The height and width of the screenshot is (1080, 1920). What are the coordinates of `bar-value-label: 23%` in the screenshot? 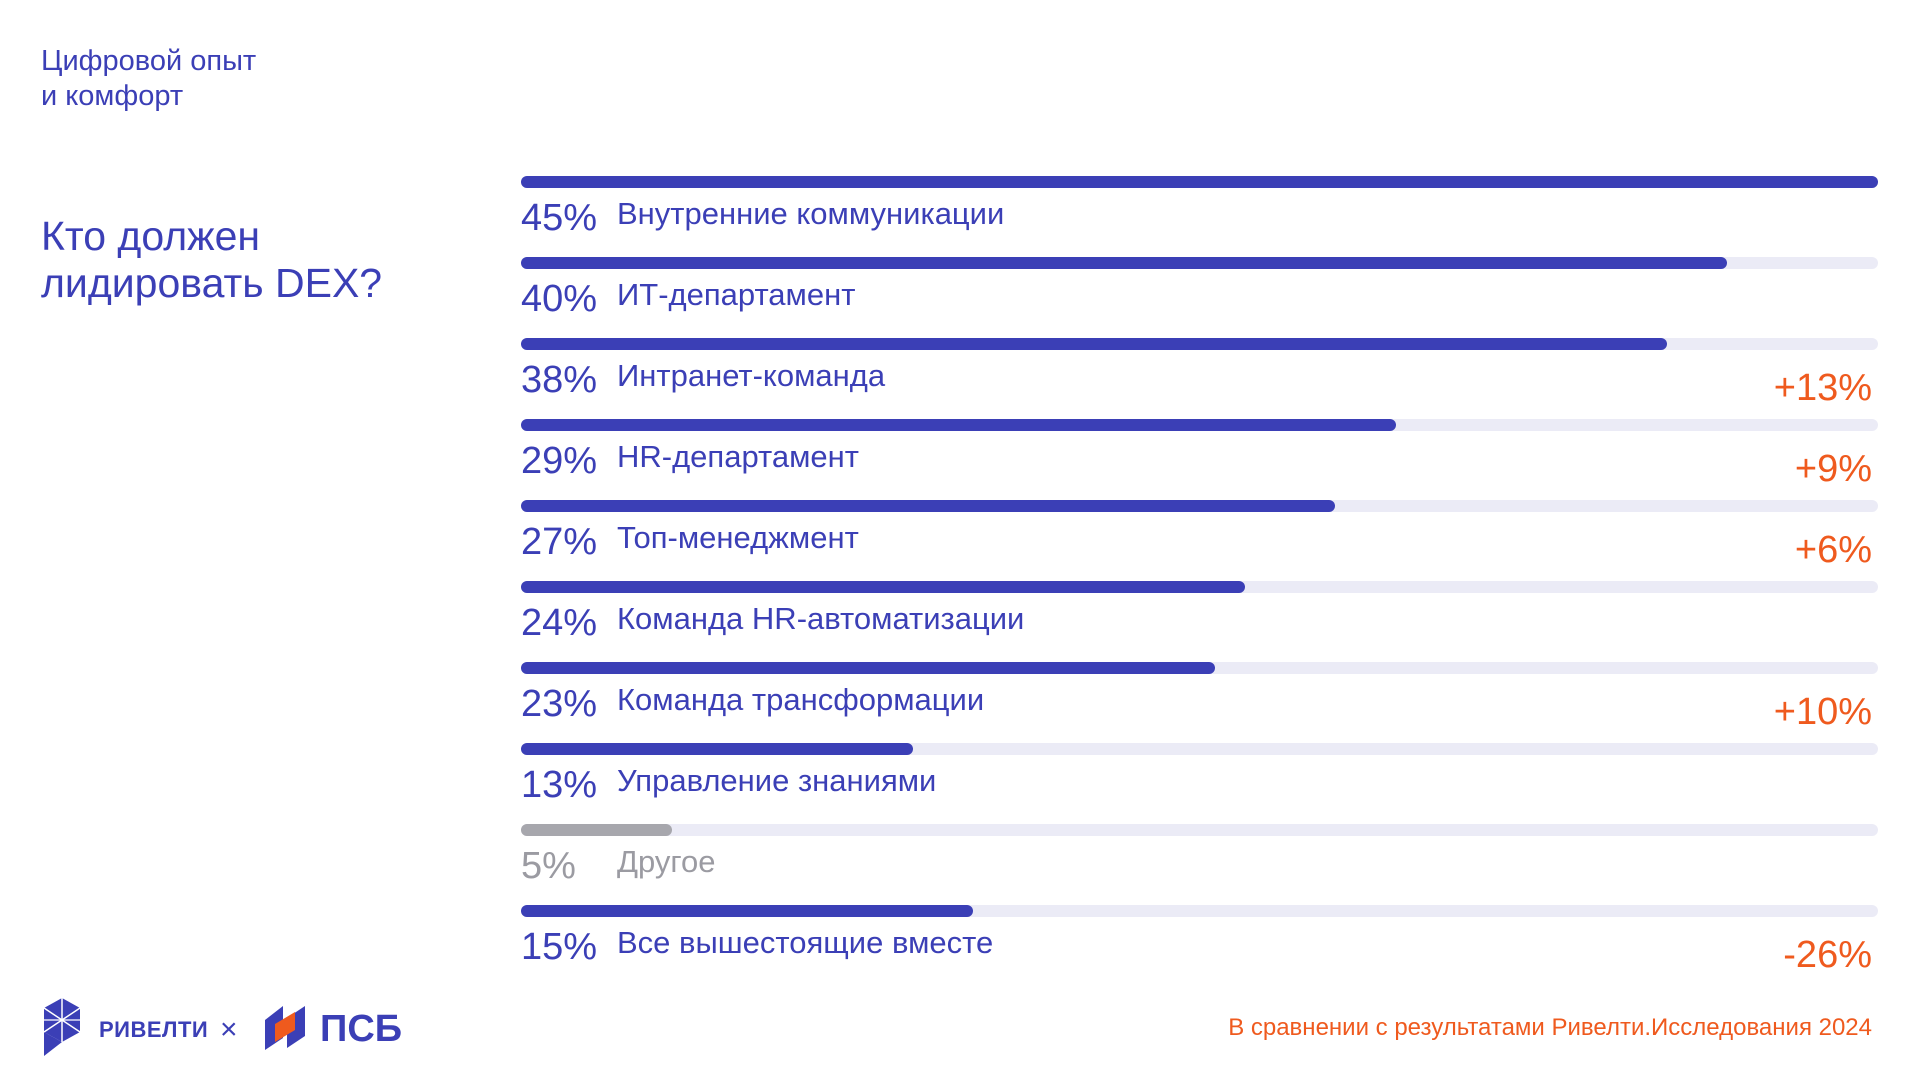 It's located at (559, 704).